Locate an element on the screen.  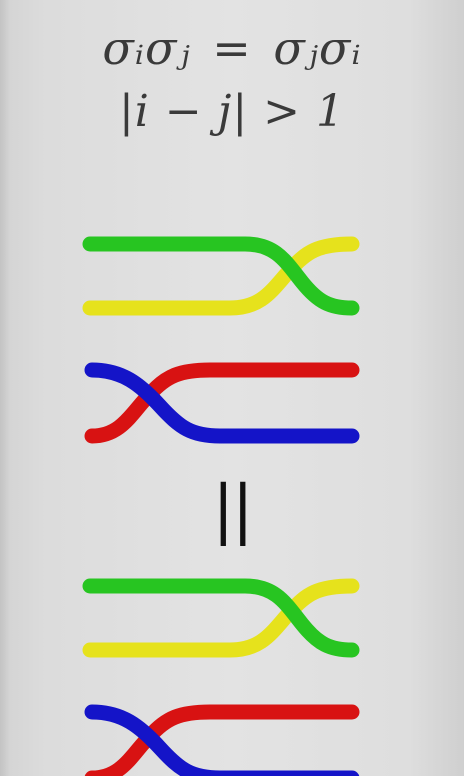
bottom-blue-red-braid is located at coordinates (222, 740).